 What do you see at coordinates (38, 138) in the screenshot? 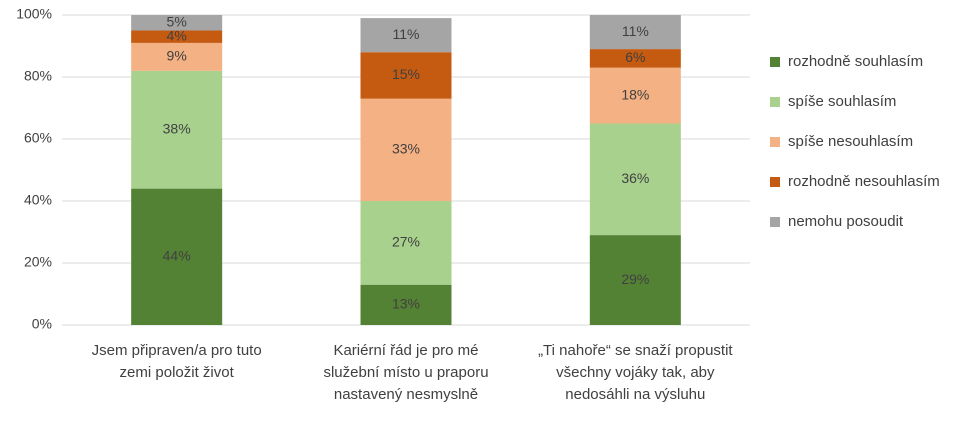
I see `y-tick-label: 60%` at bounding box center [38, 138].